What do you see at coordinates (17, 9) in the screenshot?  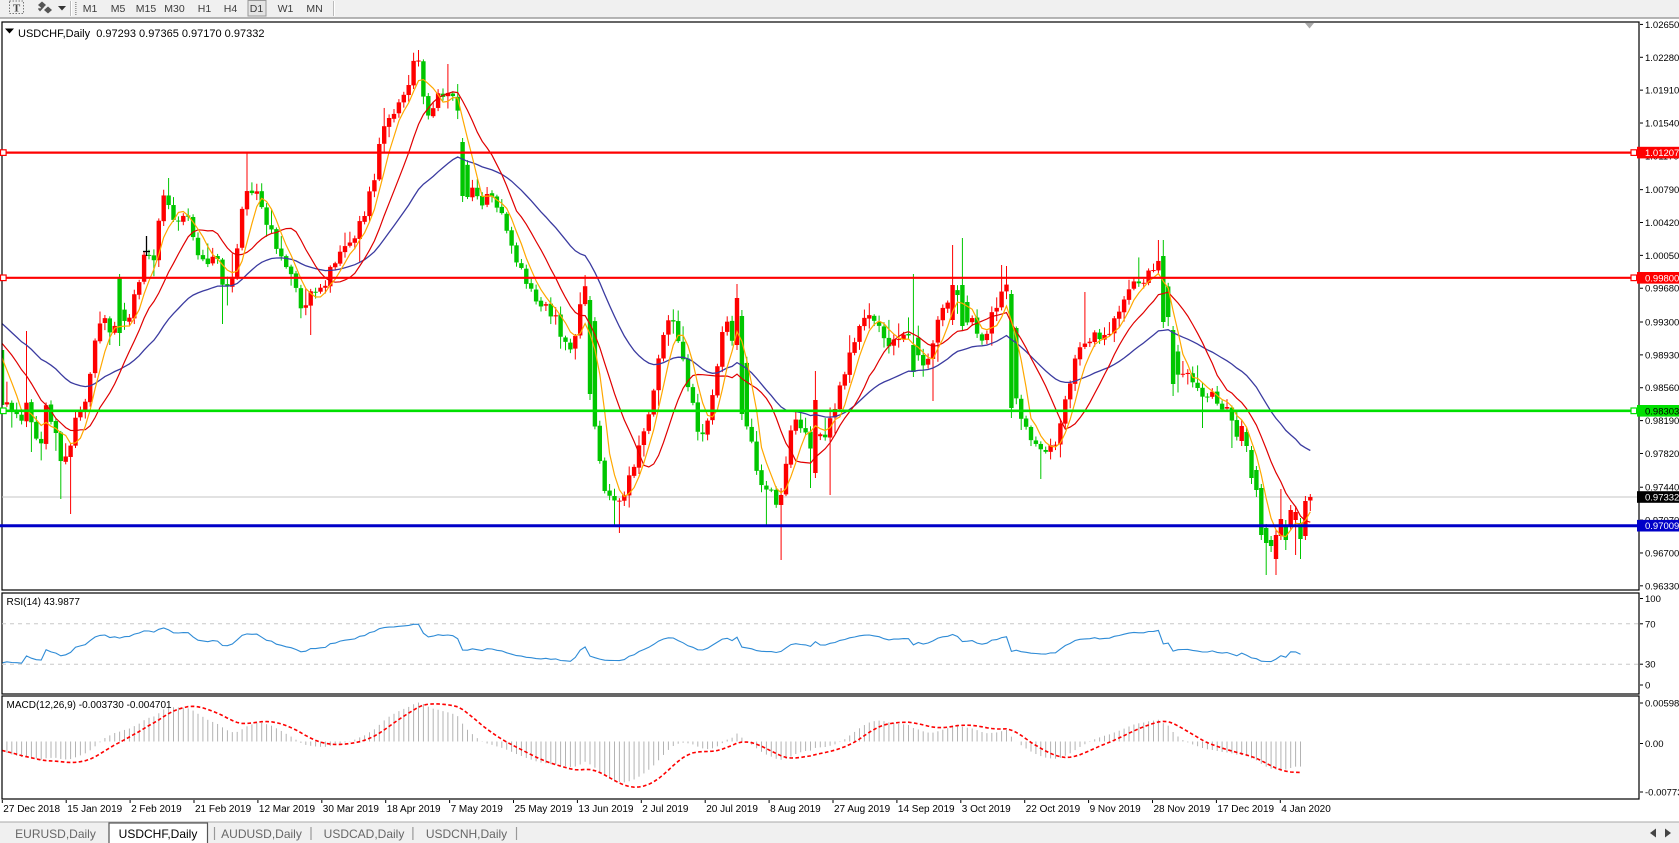 I see `svg-text: T` at bounding box center [17, 9].